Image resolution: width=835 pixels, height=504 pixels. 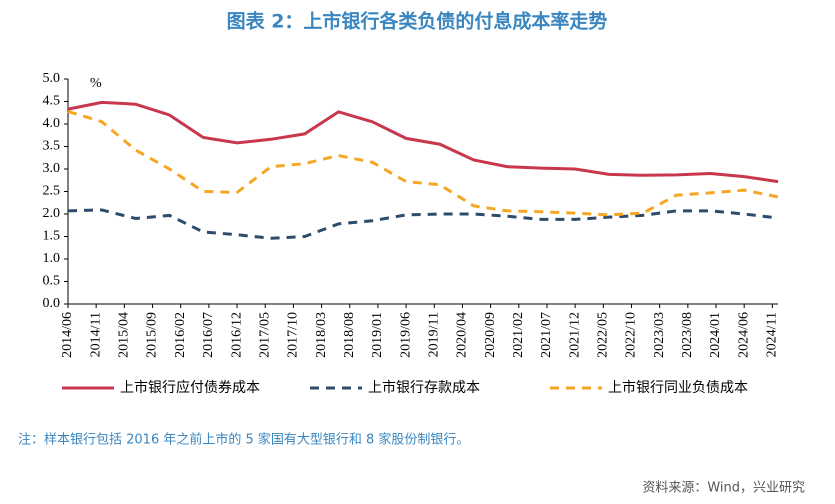 I want to click on y-tick-label: 1.5, so click(x=52, y=236).